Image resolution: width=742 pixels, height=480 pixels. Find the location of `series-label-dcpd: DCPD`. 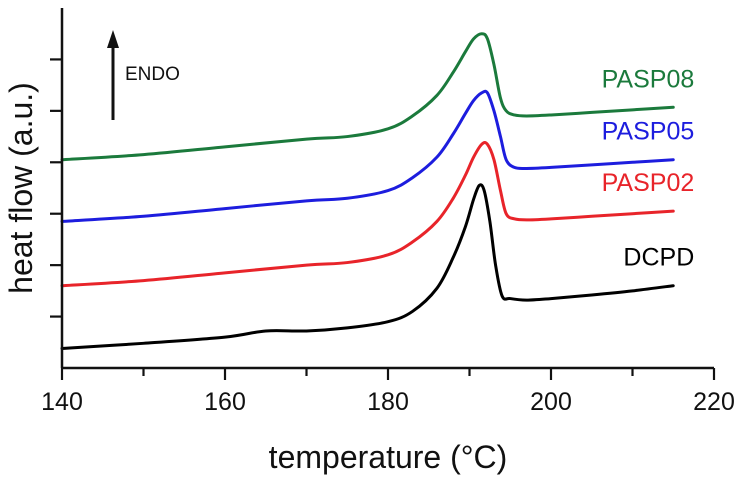

series-label-dcpd: DCPD is located at coordinates (658, 258).